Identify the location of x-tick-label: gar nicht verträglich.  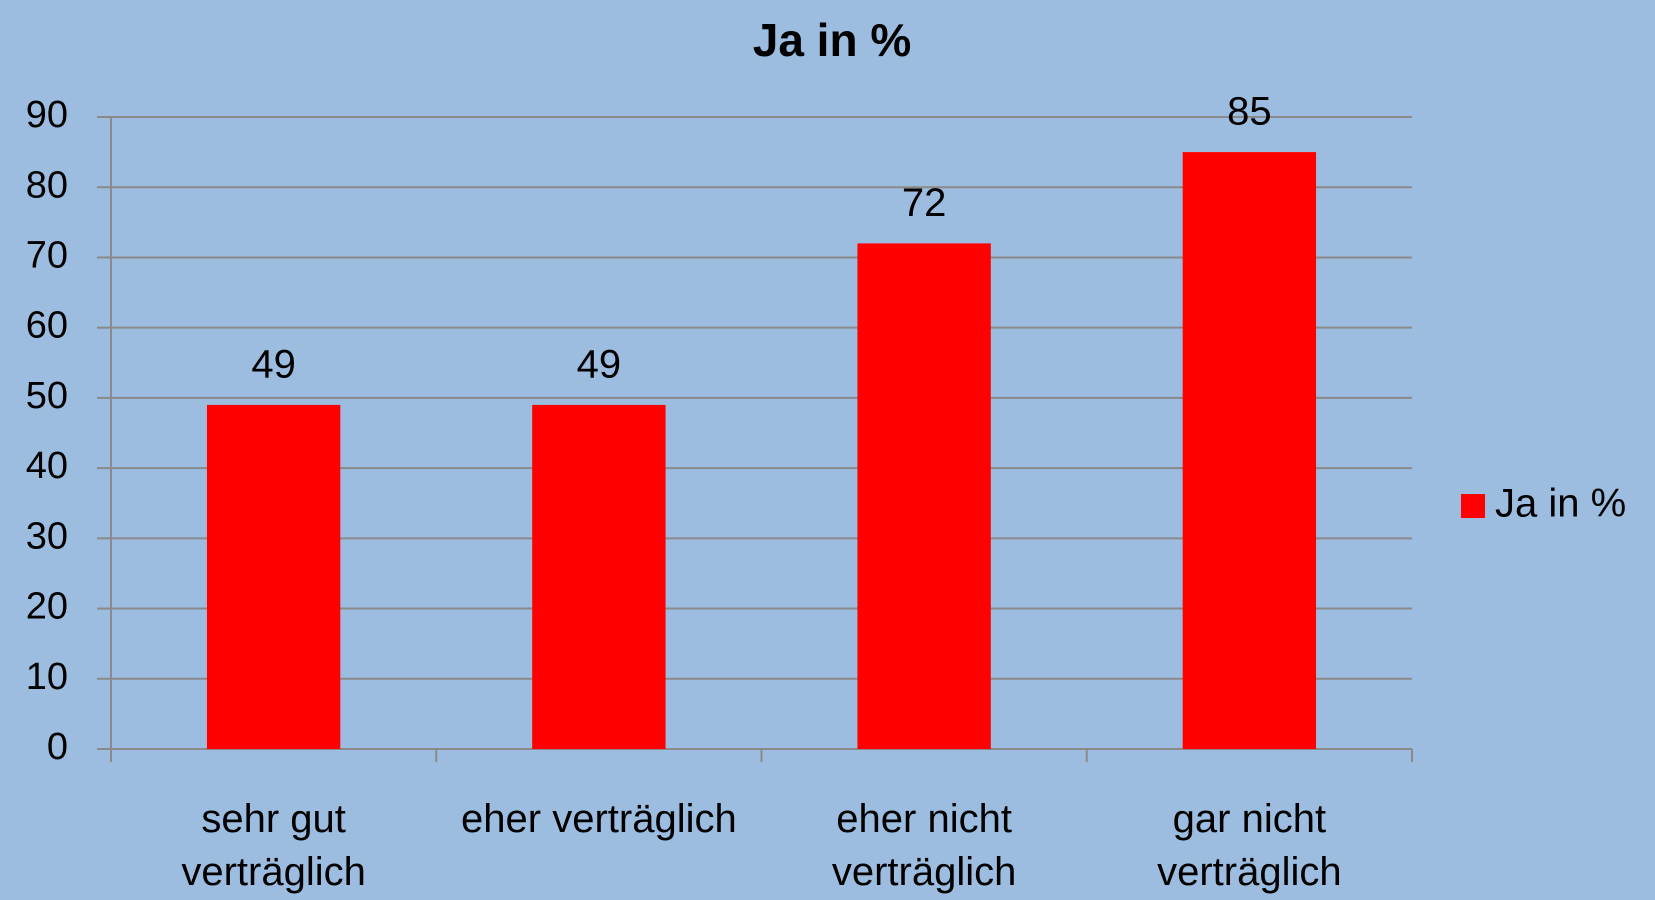
(1249, 845).